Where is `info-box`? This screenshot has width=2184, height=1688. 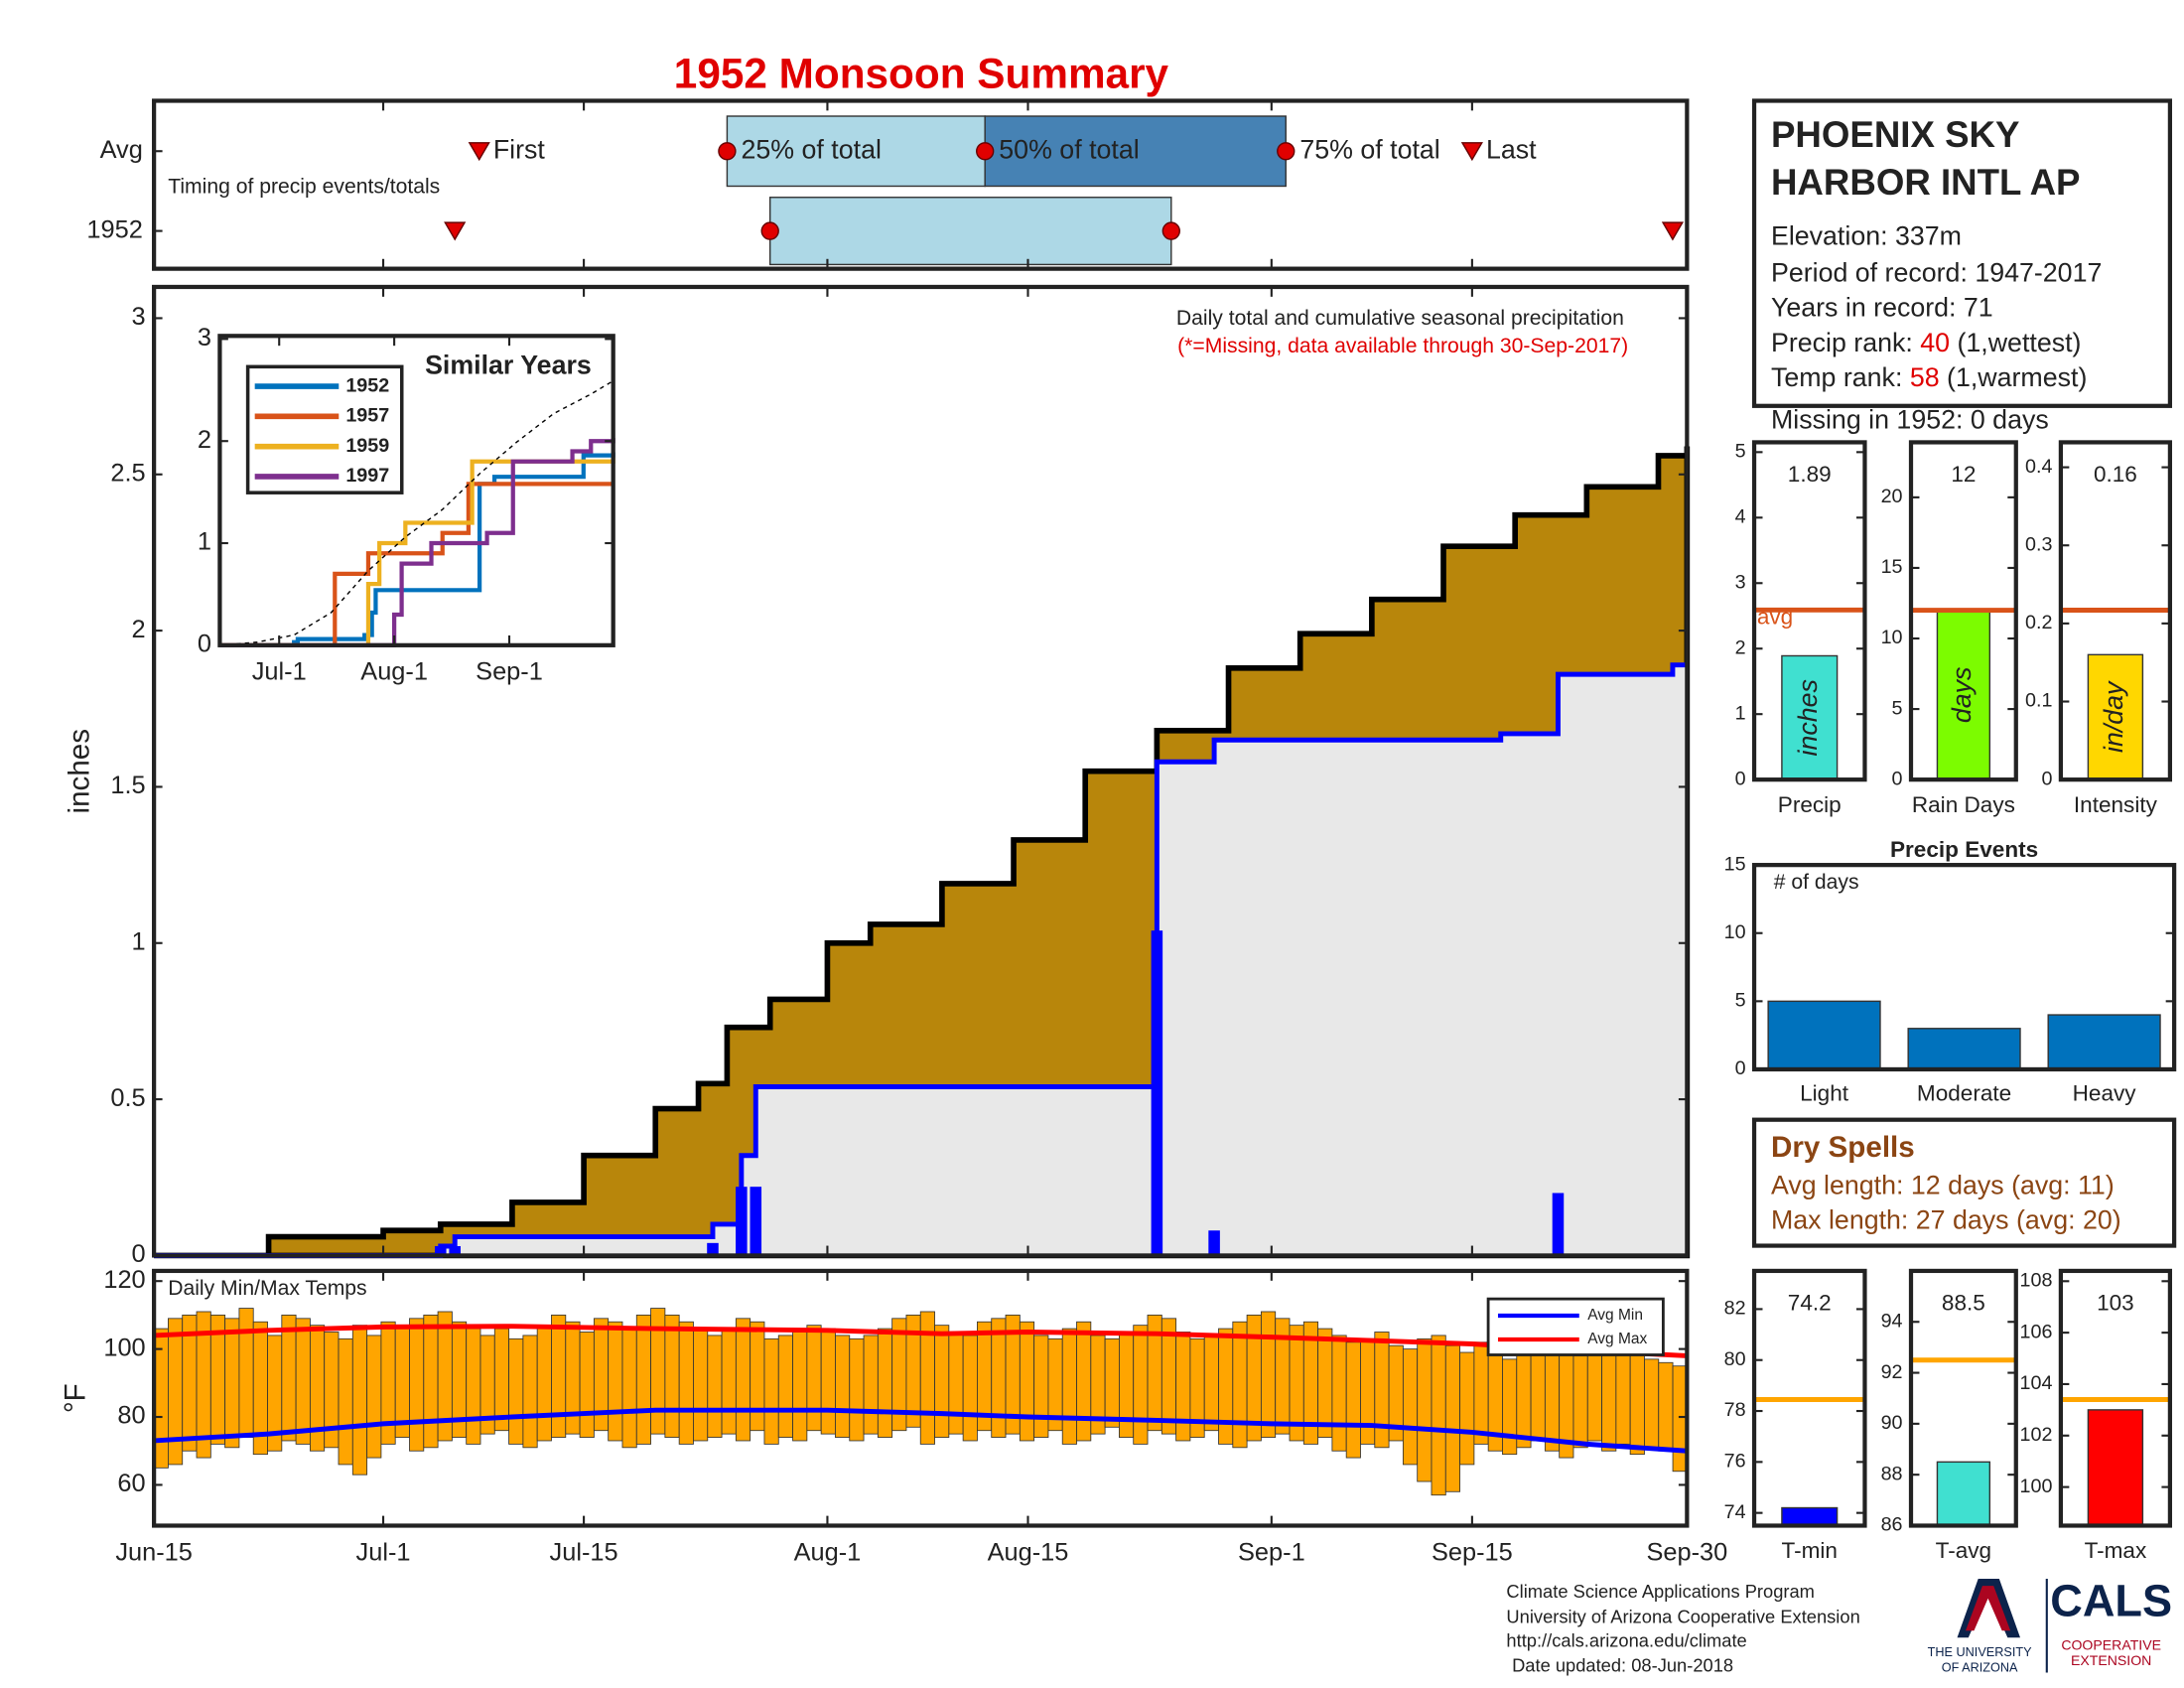 info-box is located at coordinates (1962, 253).